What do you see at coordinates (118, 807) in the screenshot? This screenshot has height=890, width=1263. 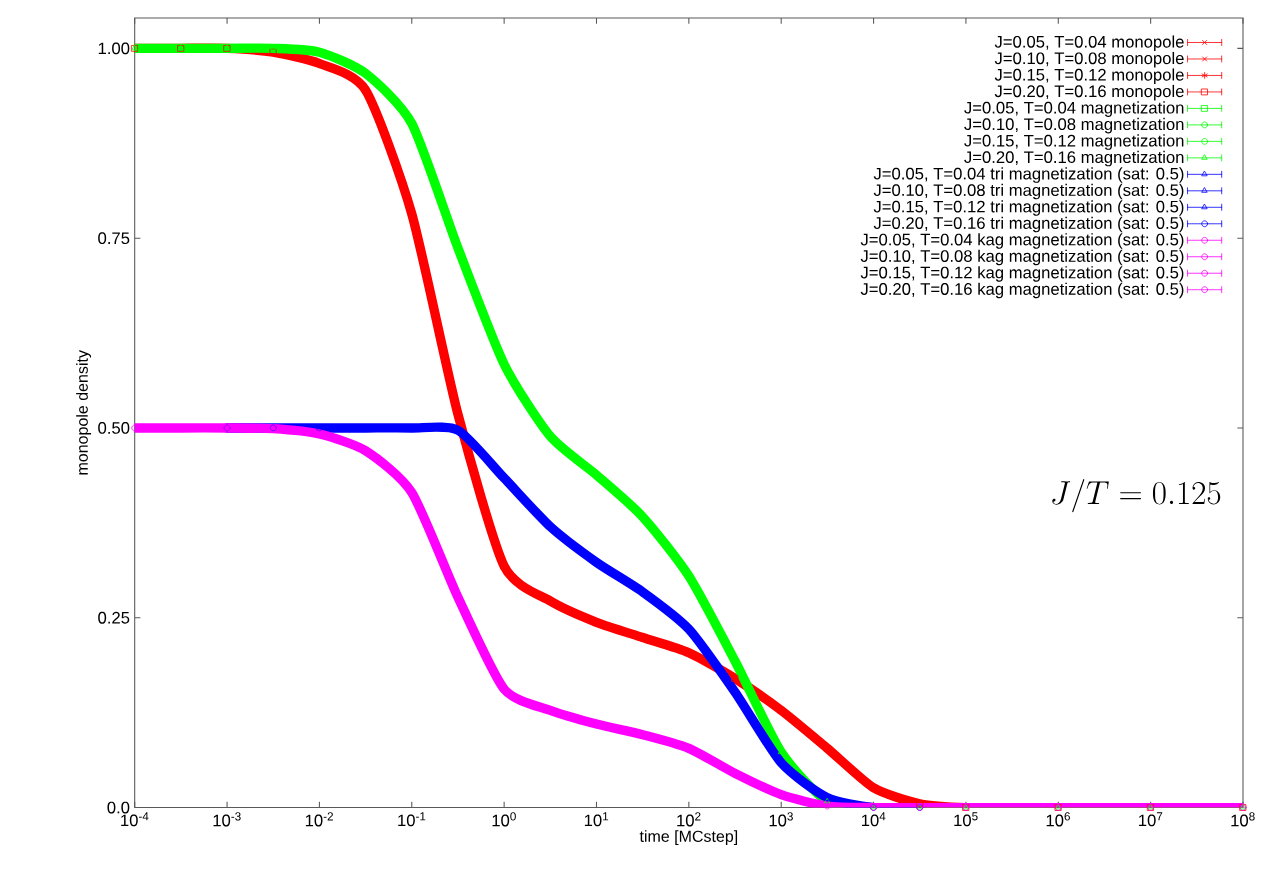 I see `y-tick-label: 0.0` at bounding box center [118, 807].